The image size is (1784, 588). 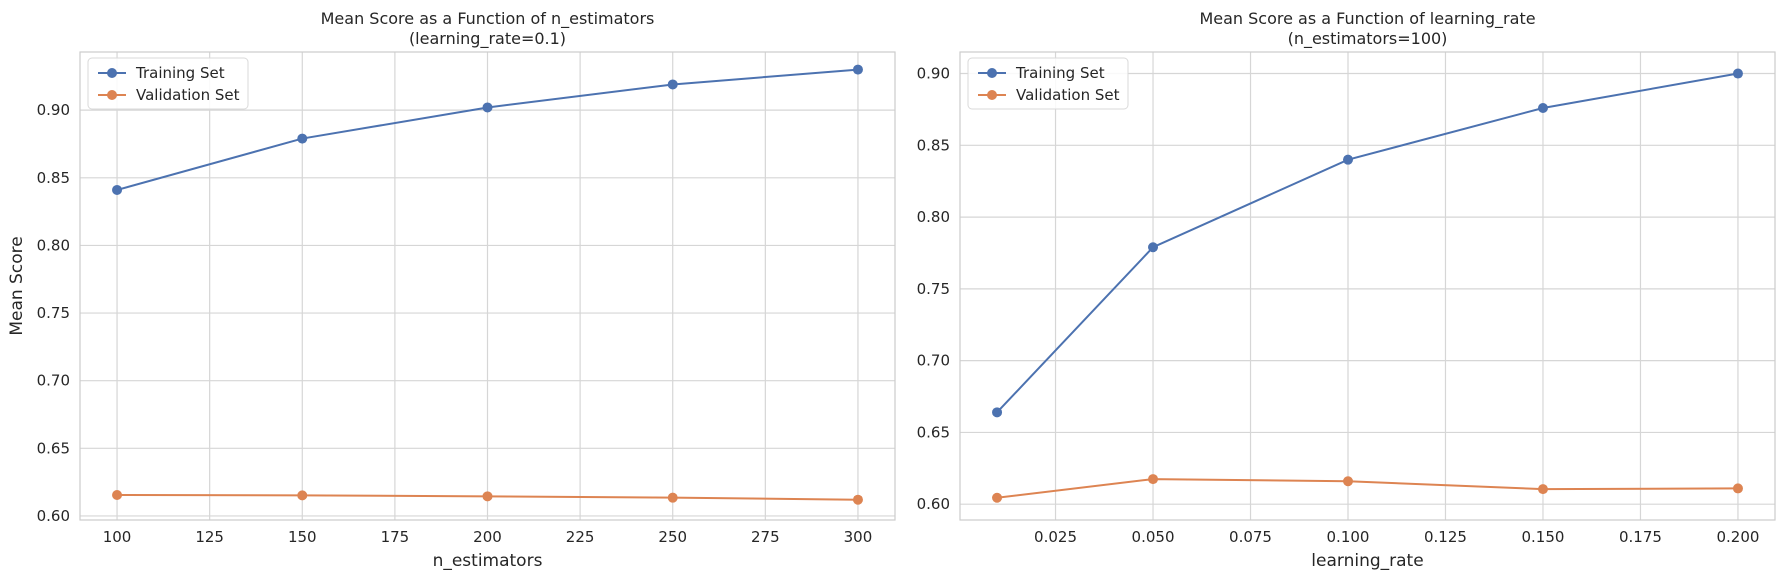 I want to click on x-tick-label: 225, so click(x=580, y=537).